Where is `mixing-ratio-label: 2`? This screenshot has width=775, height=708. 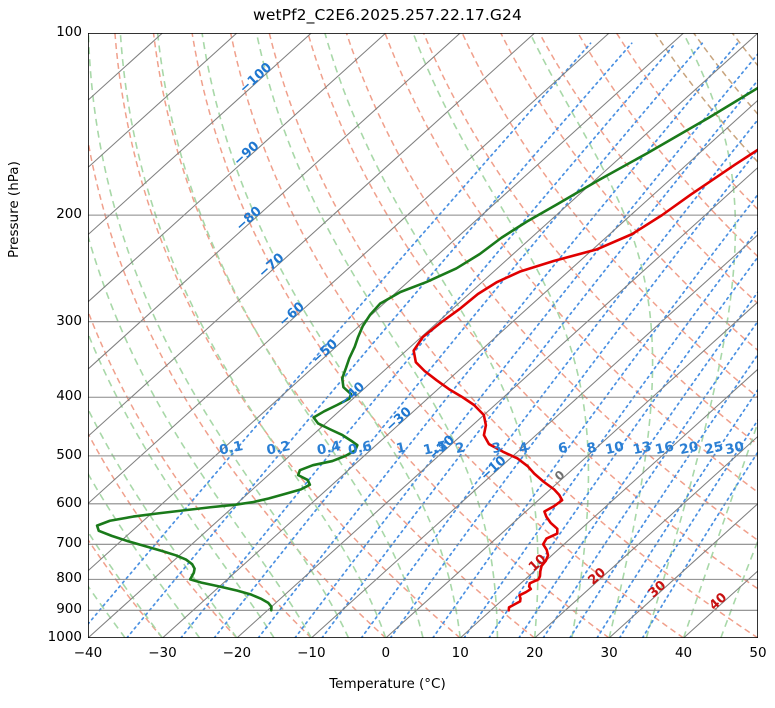
mixing-ratio-label: 2 is located at coordinates (460, 449).